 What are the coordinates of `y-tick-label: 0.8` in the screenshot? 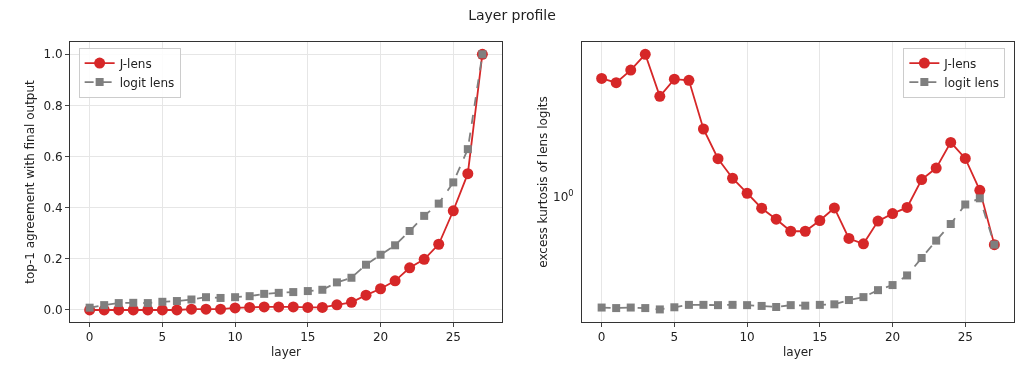 It's located at (53, 105).